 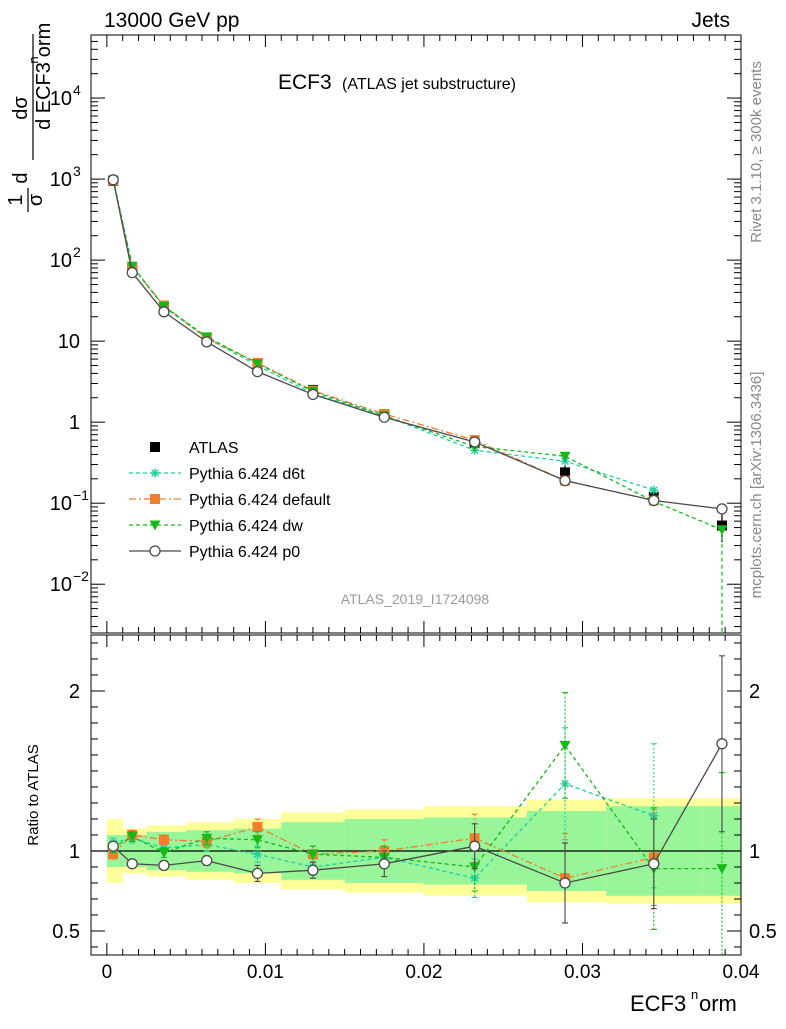 What do you see at coordinates (214, 448) in the screenshot?
I see `legend-label: ATLAS` at bounding box center [214, 448].